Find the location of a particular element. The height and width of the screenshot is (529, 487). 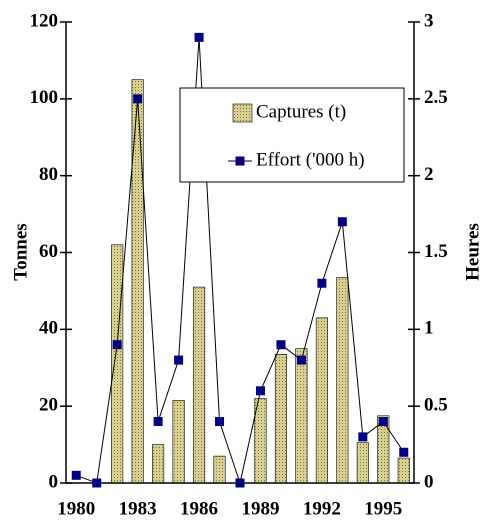

x-tick-label: 1986 is located at coordinates (199, 508).